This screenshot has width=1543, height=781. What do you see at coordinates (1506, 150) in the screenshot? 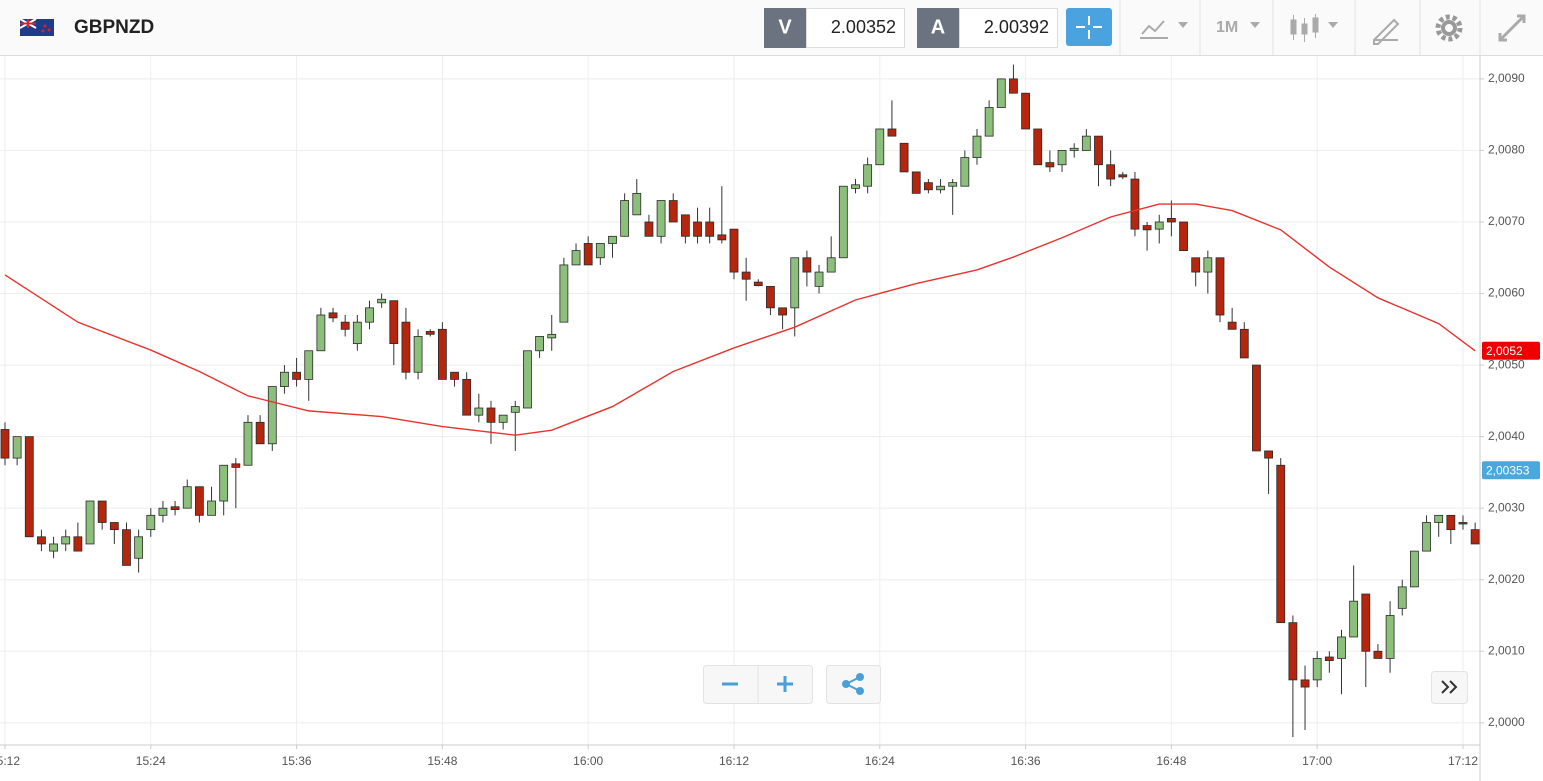
I see `y-tick-label: 2,0080` at bounding box center [1506, 150].